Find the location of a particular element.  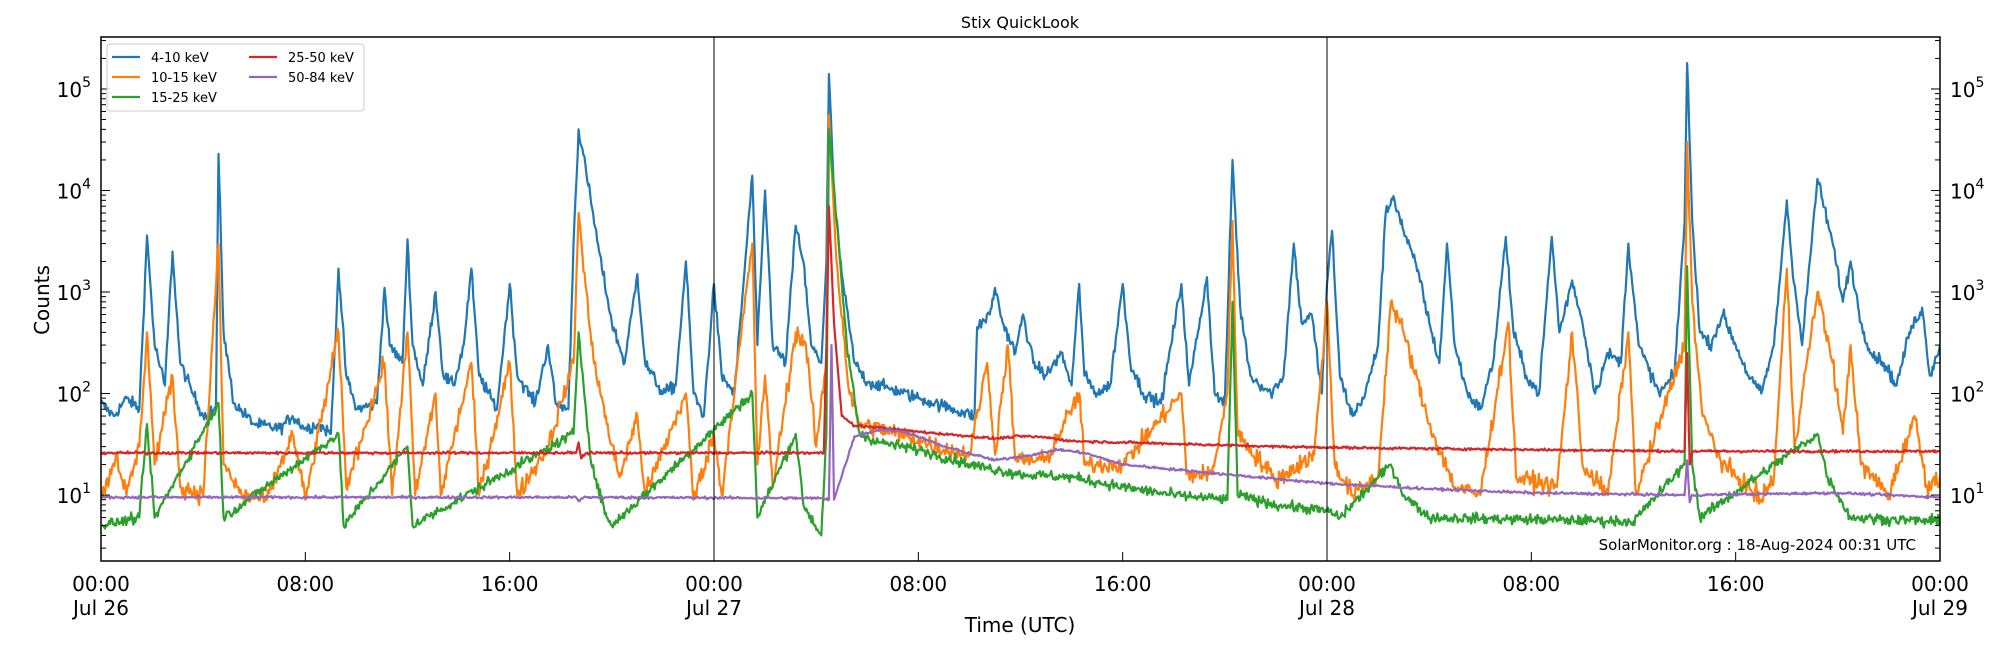

x-tick-date-label: Jul 29 is located at coordinates (1939, 608).